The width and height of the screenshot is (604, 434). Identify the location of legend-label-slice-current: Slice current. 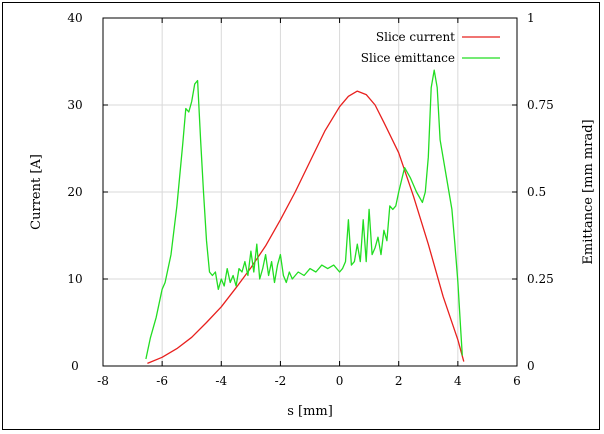
(415, 37).